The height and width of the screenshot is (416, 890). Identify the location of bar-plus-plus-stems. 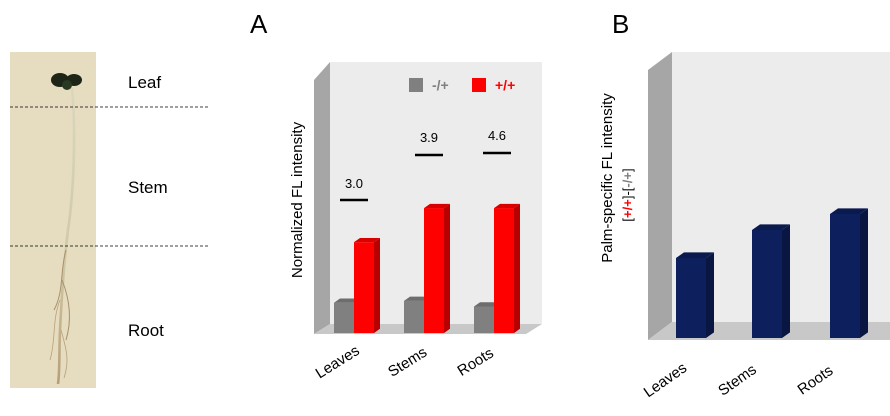
(437, 268).